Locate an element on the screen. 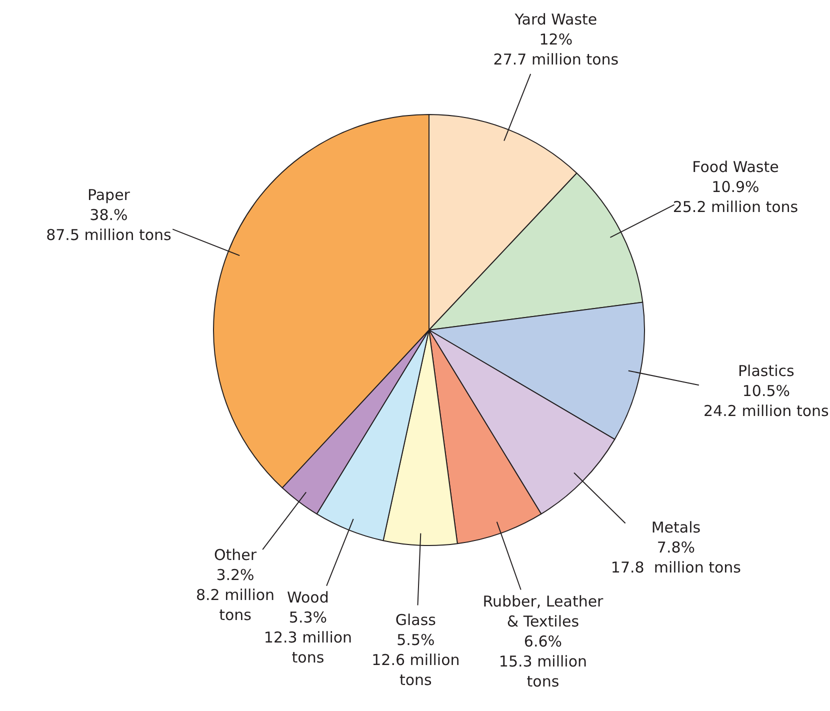 The image size is (830, 711). data-label: 5.5% 12.6 million tons is located at coordinates (416, 660).